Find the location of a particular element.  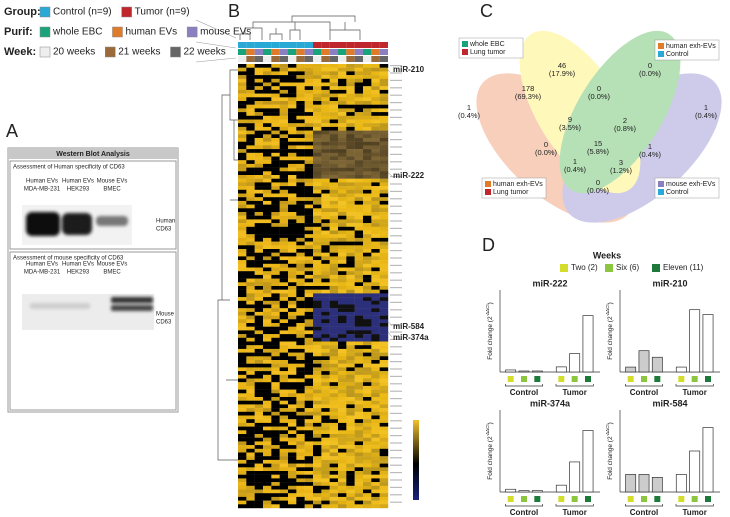

row-label is located at coordinates (396, 428).